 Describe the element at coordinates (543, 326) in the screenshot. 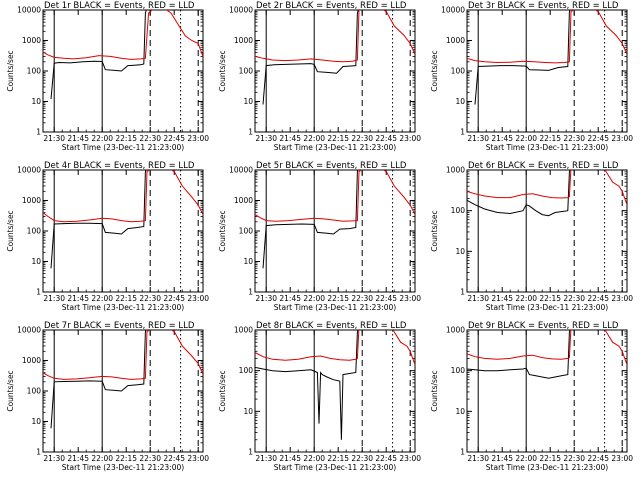

I see `chart-title: Det 9r BLACK = Events, RED = LLD` at that location.